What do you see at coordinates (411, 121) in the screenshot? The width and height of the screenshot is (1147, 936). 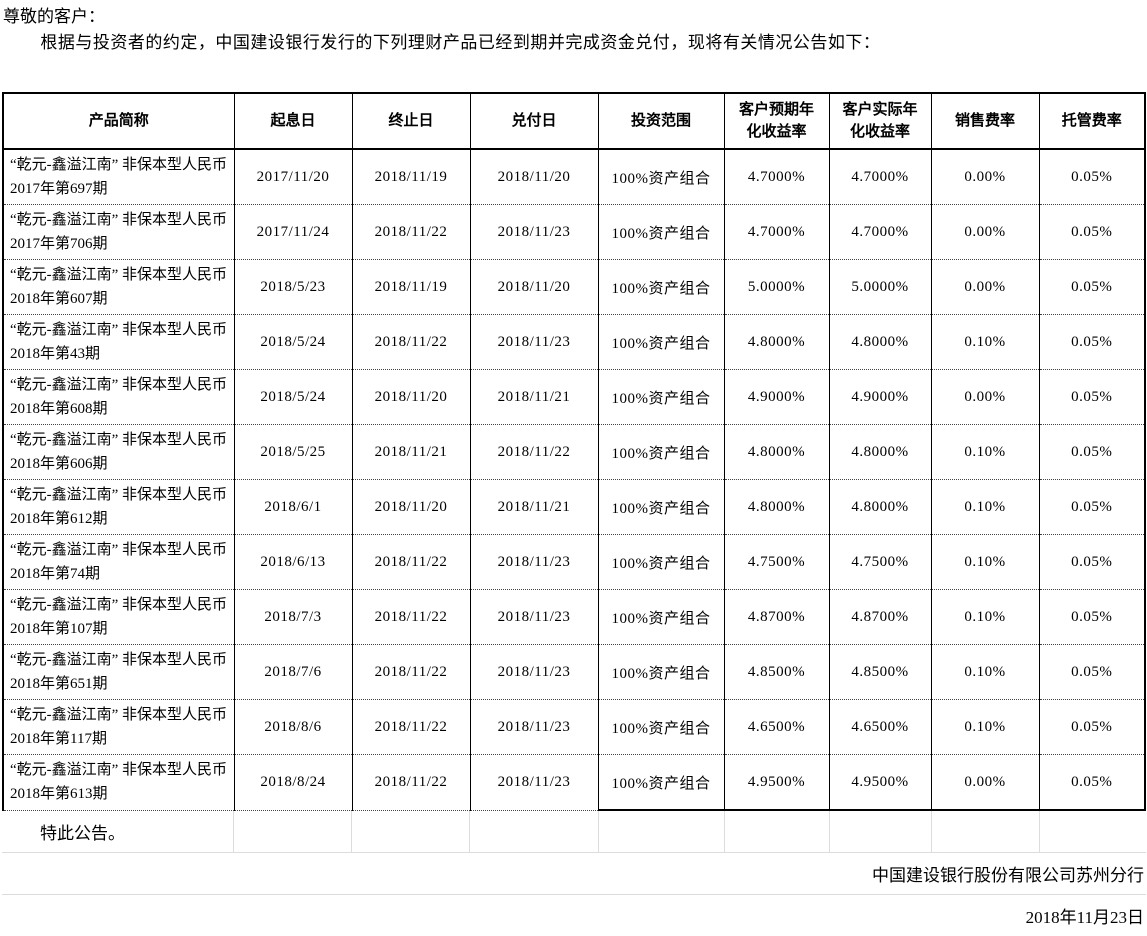 I see `column-header: 终止日` at bounding box center [411, 121].